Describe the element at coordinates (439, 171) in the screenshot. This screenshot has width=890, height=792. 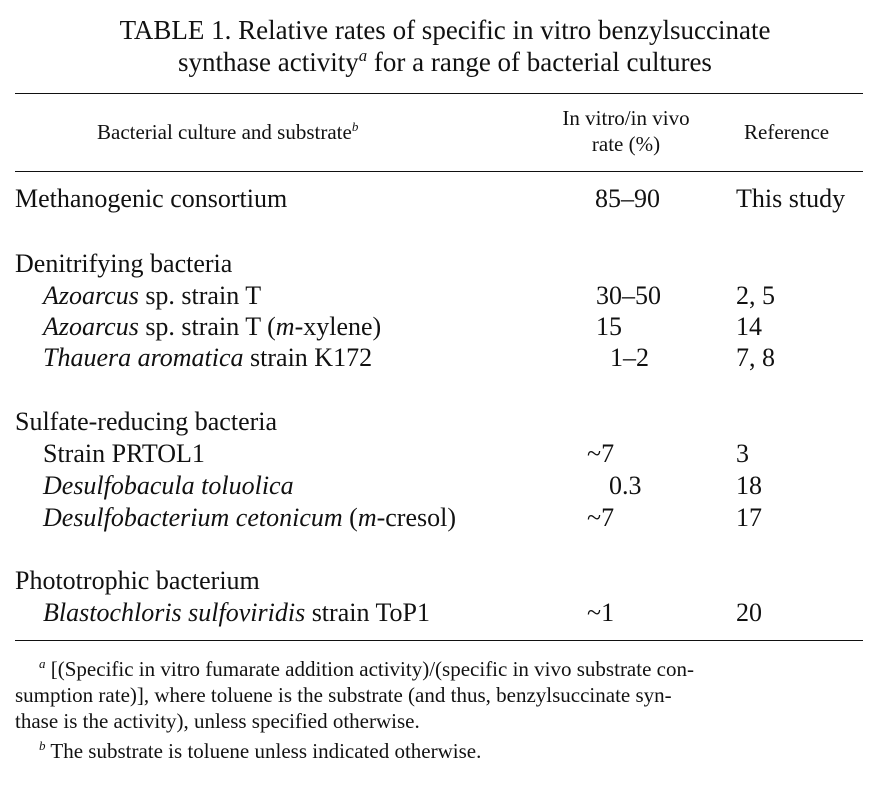
I see `header-rule` at that location.